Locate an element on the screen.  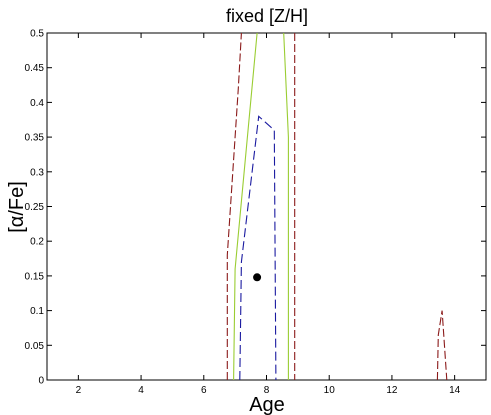
x-axis-label: Age is located at coordinates (267, 404).